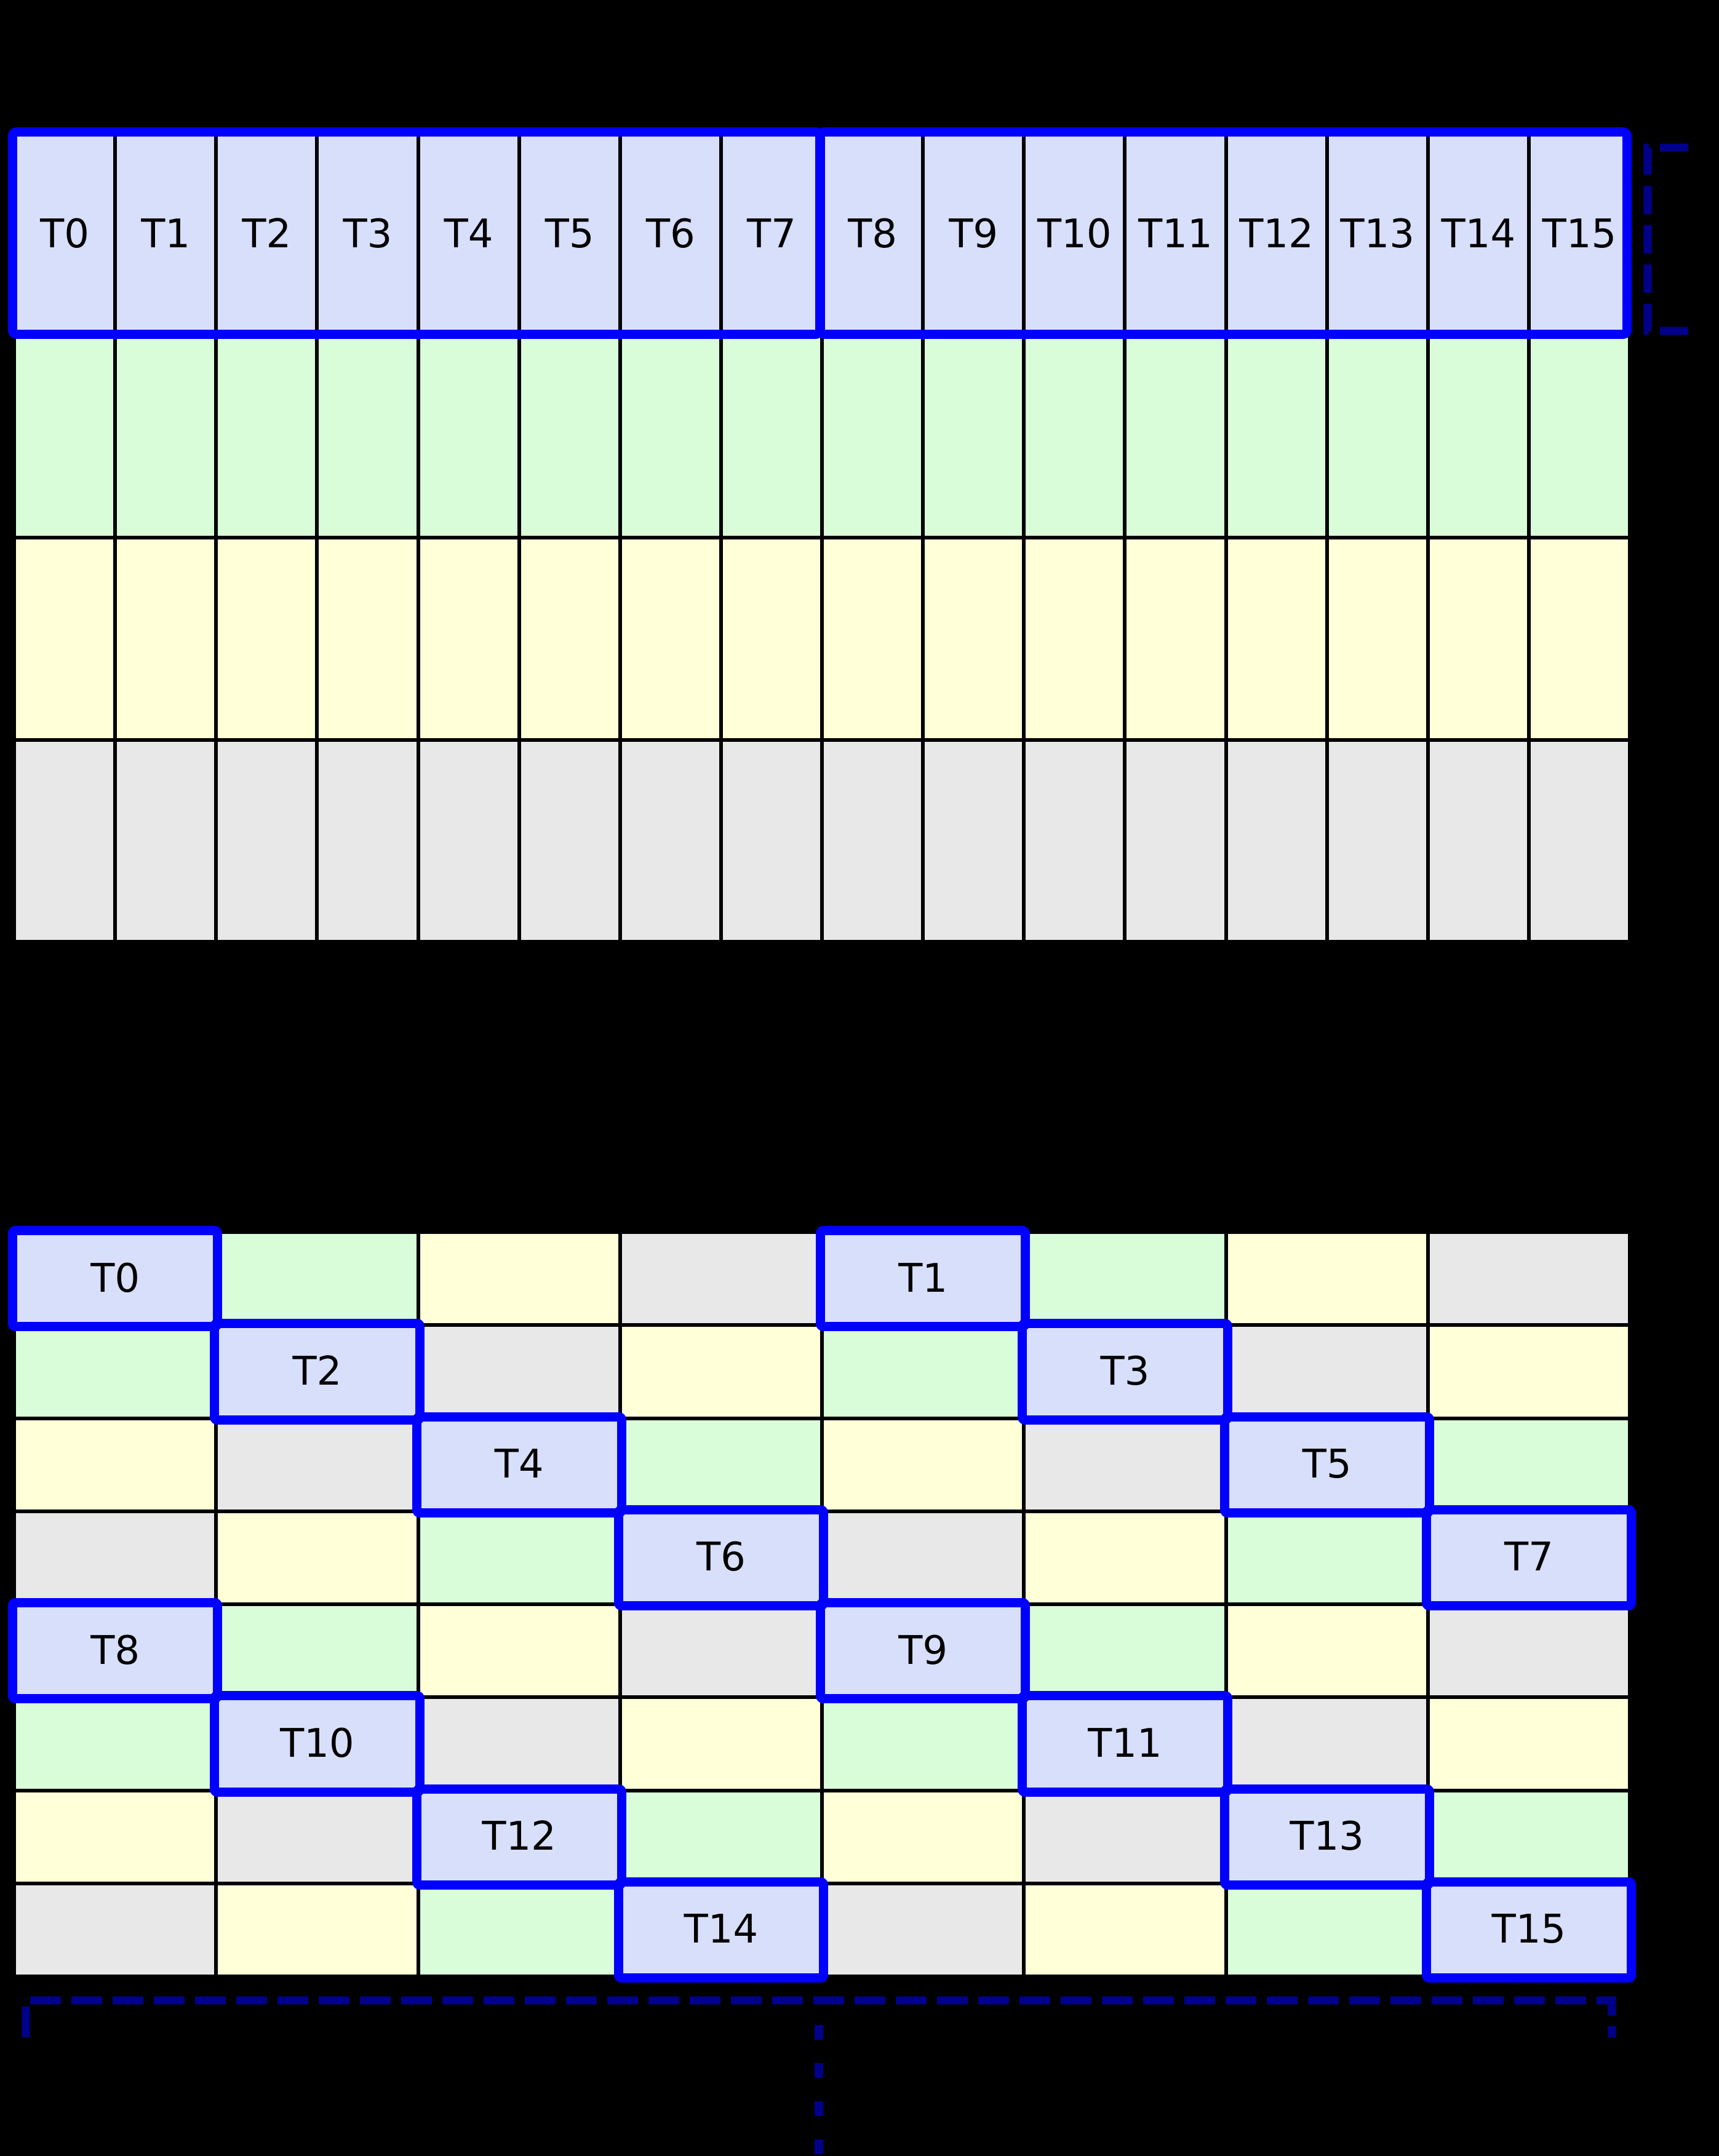 The image size is (1719, 2156). What do you see at coordinates (1125, 1837) in the screenshot?
I see `bottom-cell-r6c5` at bounding box center [1125, 1837].